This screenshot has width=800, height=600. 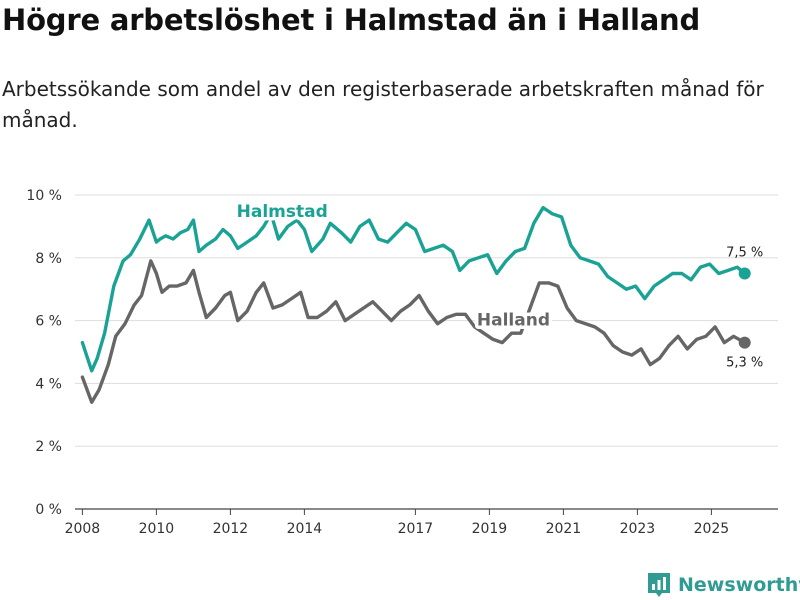 I want to click on x-tick-label: 2017, so click(x=416, y=529).